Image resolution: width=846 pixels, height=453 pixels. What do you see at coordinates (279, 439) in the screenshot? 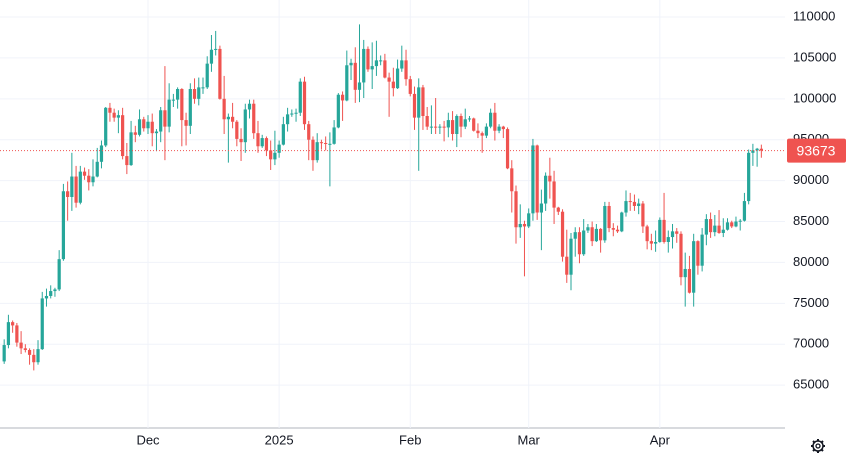
I see `x-tick-label: 2025` at bounding box center [279, 439].